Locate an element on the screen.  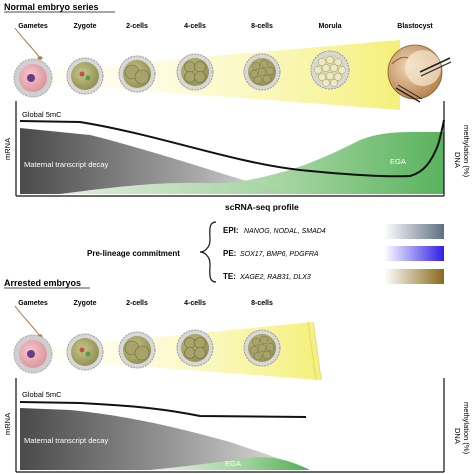
normal-ega-area is located at coordinates (252, 163).